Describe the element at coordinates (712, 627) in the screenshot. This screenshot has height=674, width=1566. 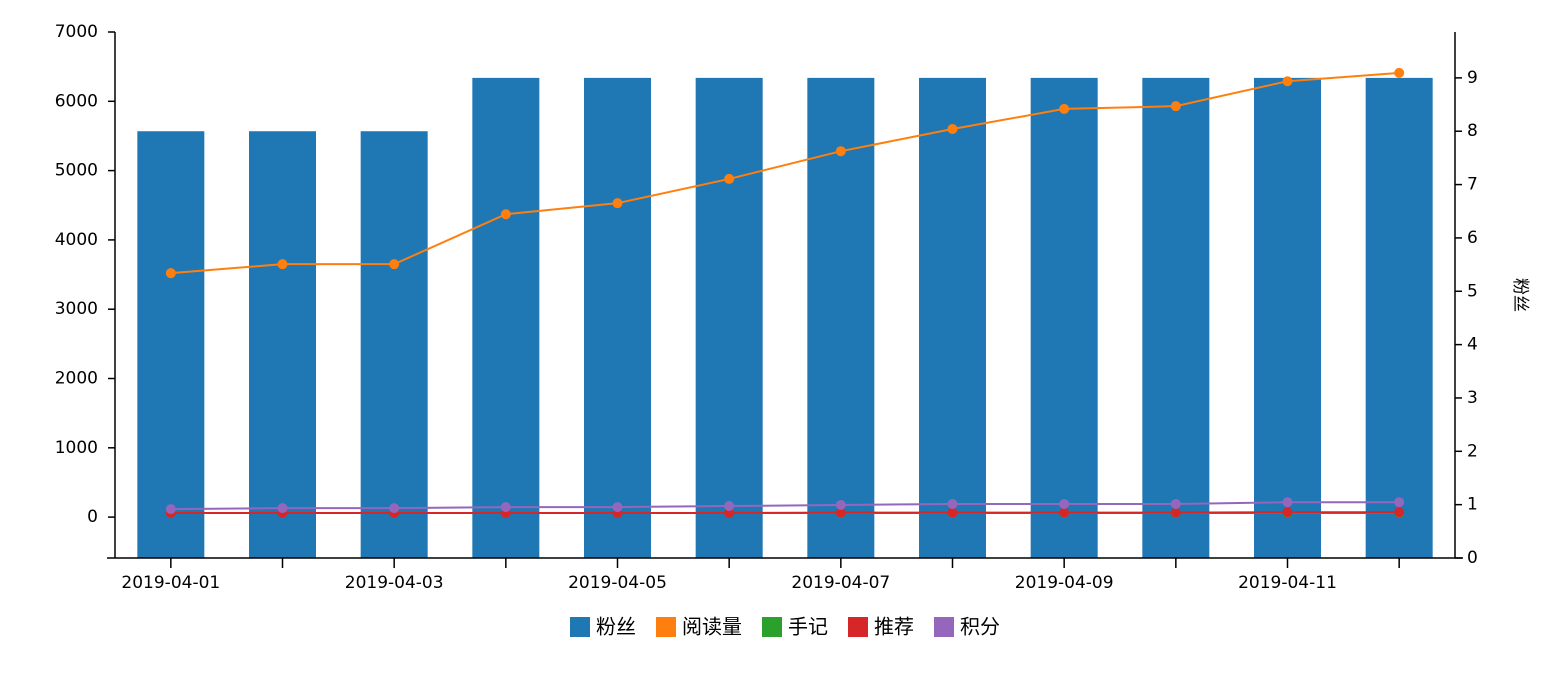
I see `legend-label: 阅读量` at that location.